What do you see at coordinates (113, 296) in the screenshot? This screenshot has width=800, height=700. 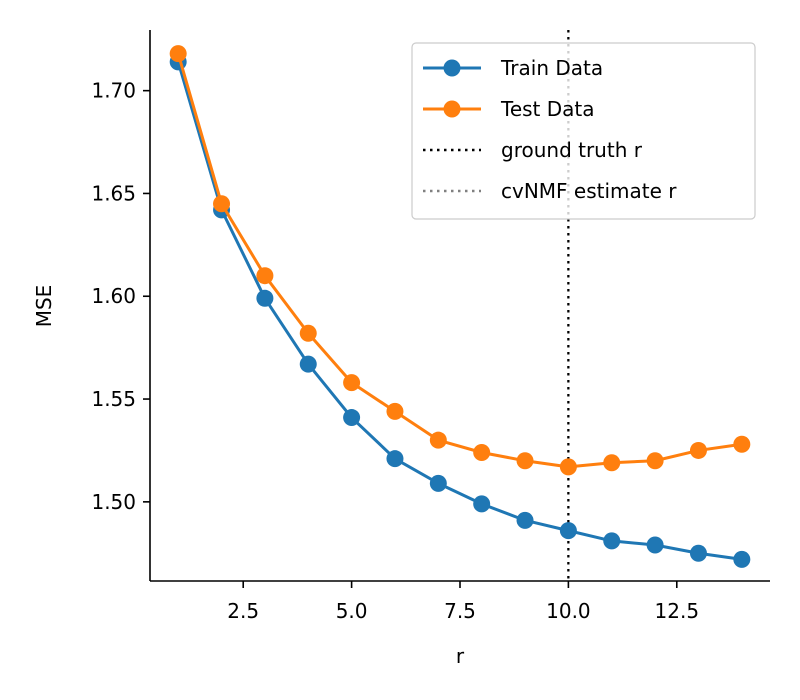 I see `y-tick-label-2: 1.60` at bounding box center [113, 296].